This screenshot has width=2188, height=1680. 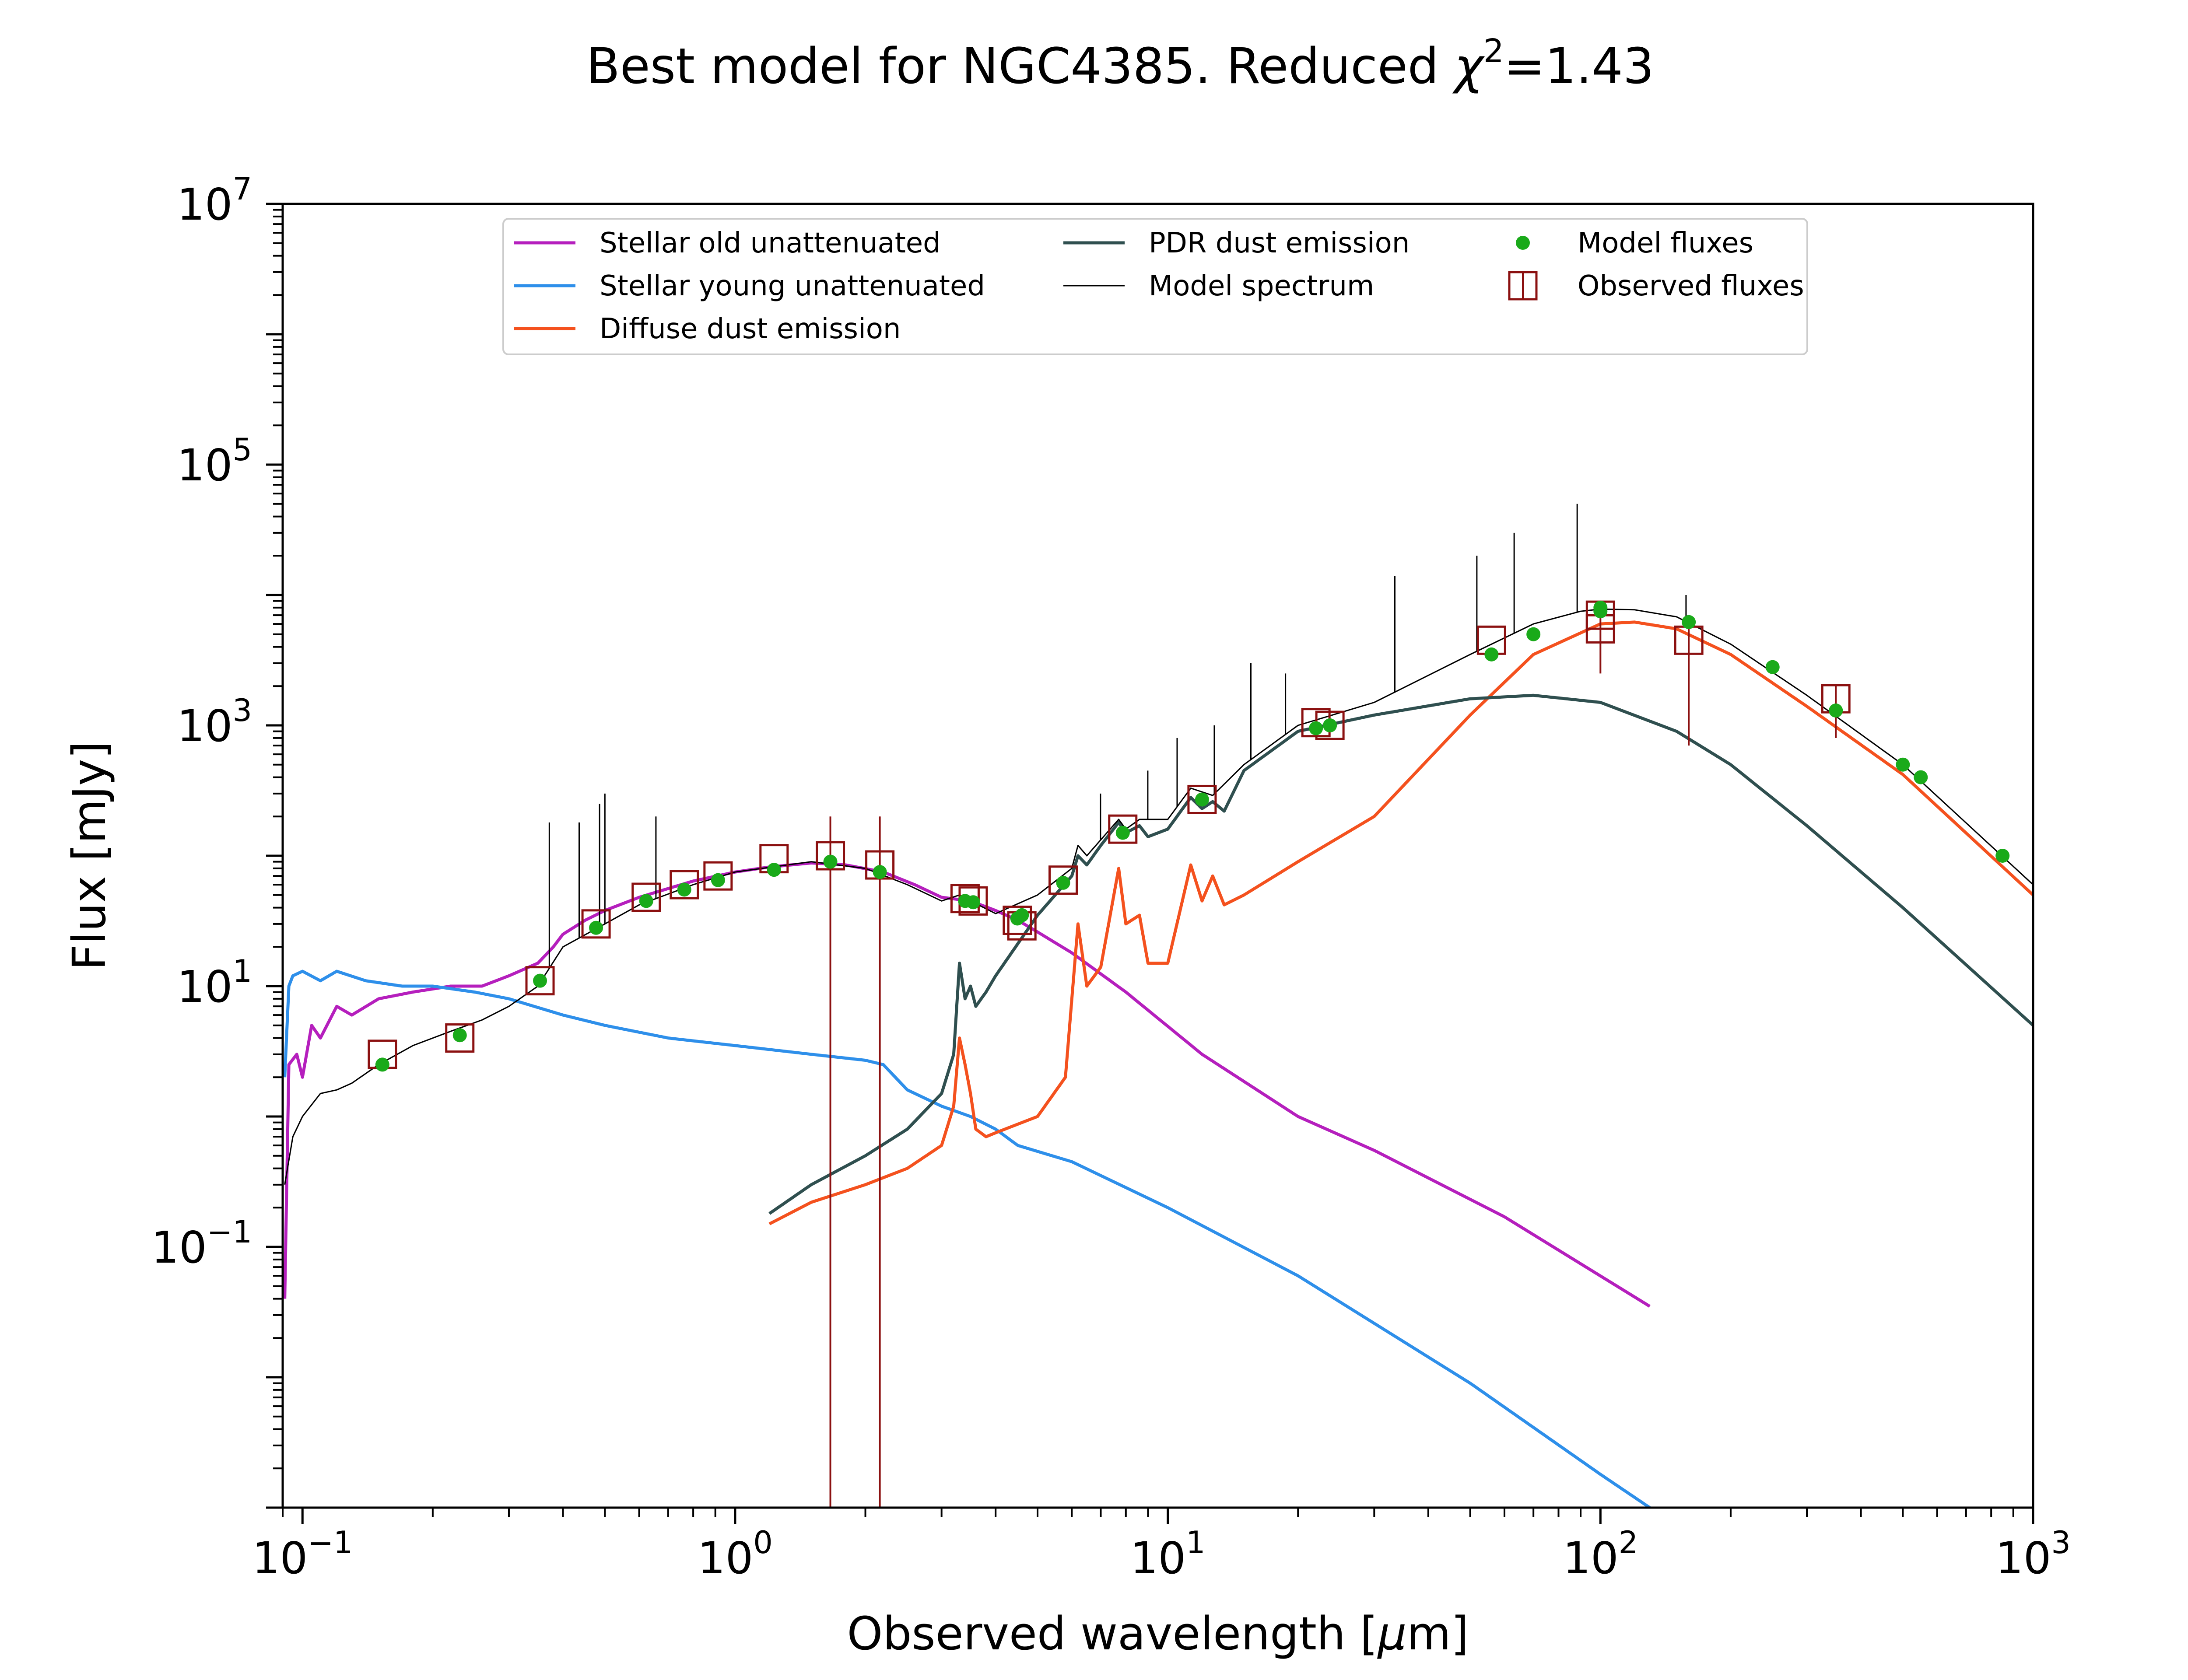 What do you see at coordinates (750, 329) in the screenshot?
I see `legend-label-2: Diffuse dust emission` at bounding box center [750, 329].